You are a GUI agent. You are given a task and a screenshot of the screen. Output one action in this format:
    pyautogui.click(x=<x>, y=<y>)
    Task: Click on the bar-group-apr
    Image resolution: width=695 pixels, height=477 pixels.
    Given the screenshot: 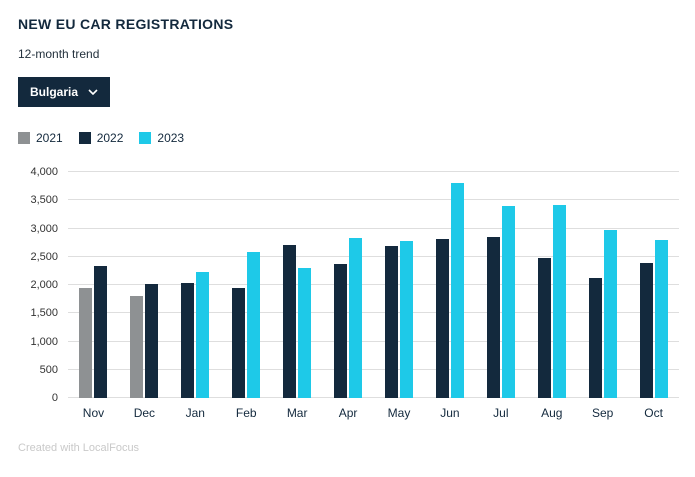 What is the action you would take?
    pyautogui.click(x=348, y=285)
    